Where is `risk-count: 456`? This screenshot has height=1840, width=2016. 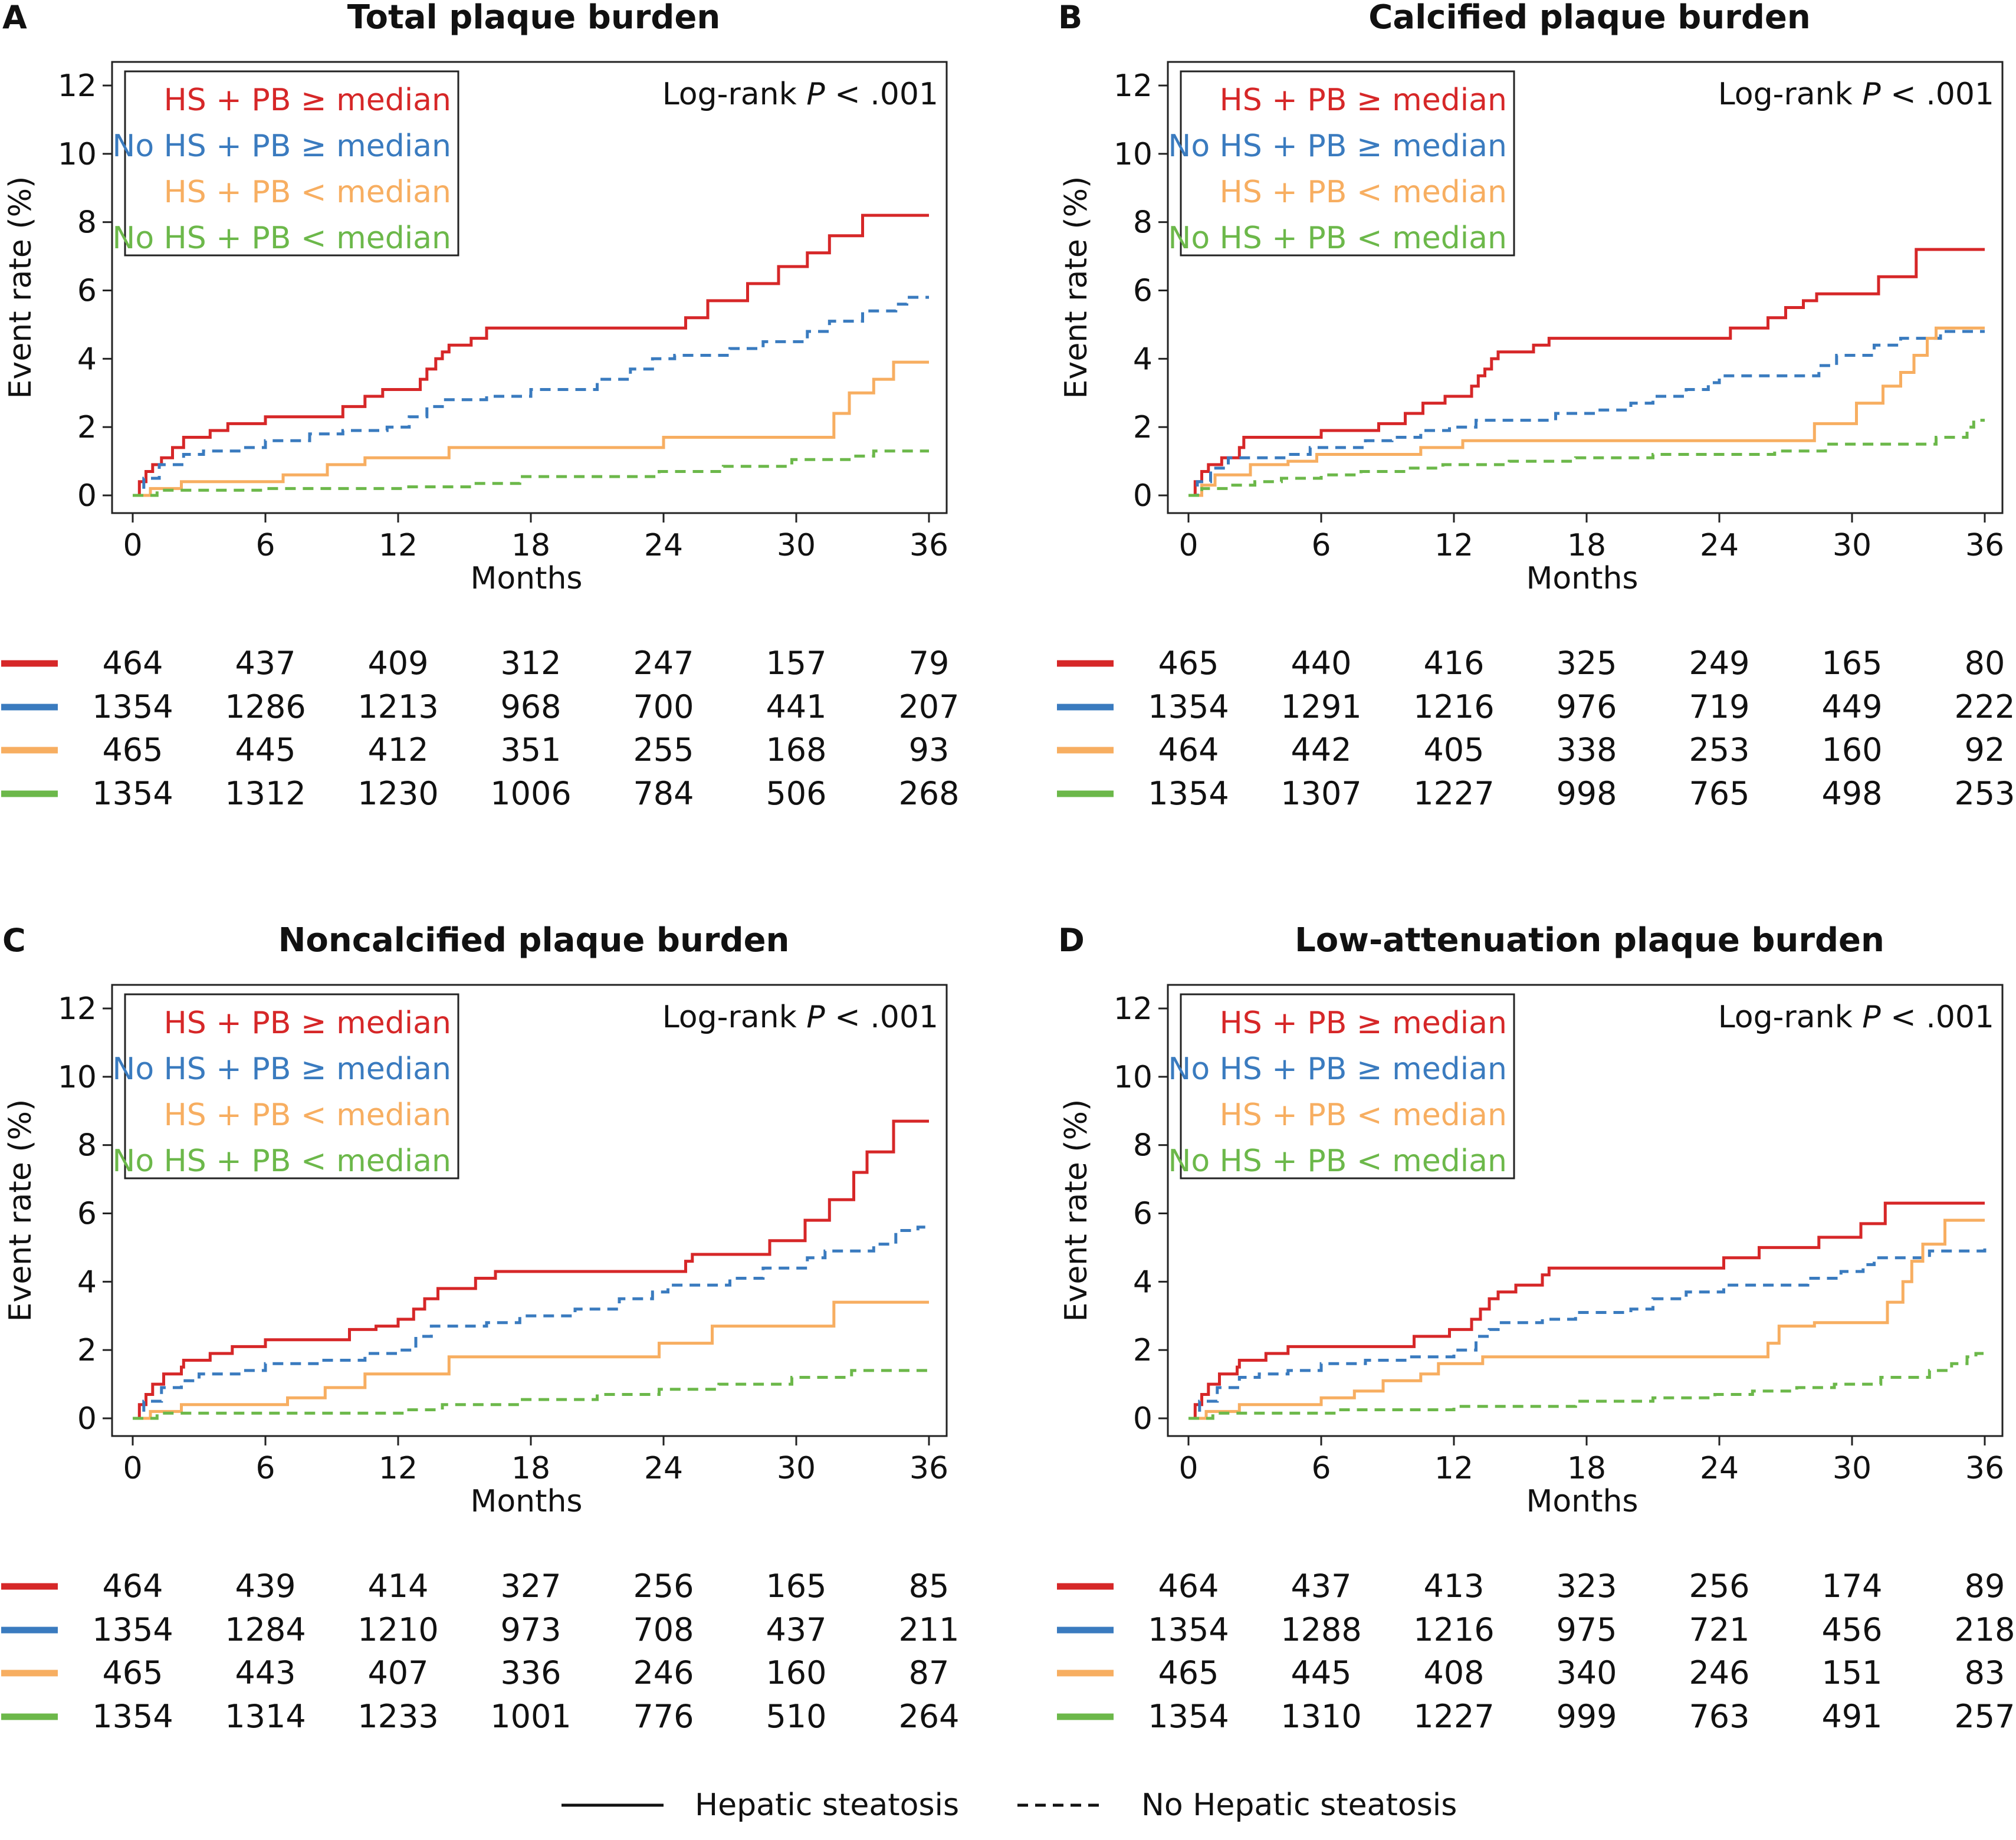
risk-count: 456 is located at coordinates (1851, 1630).